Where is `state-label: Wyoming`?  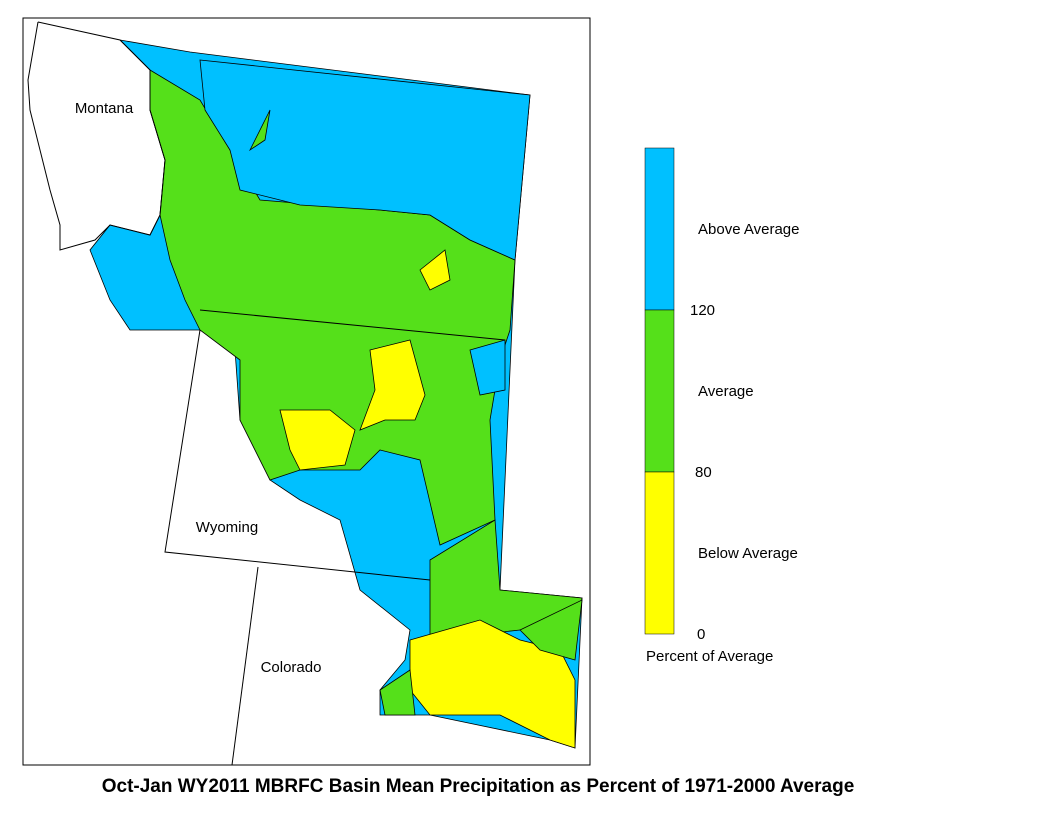 state-label: Wyoming is located at coordinates (227, 527).